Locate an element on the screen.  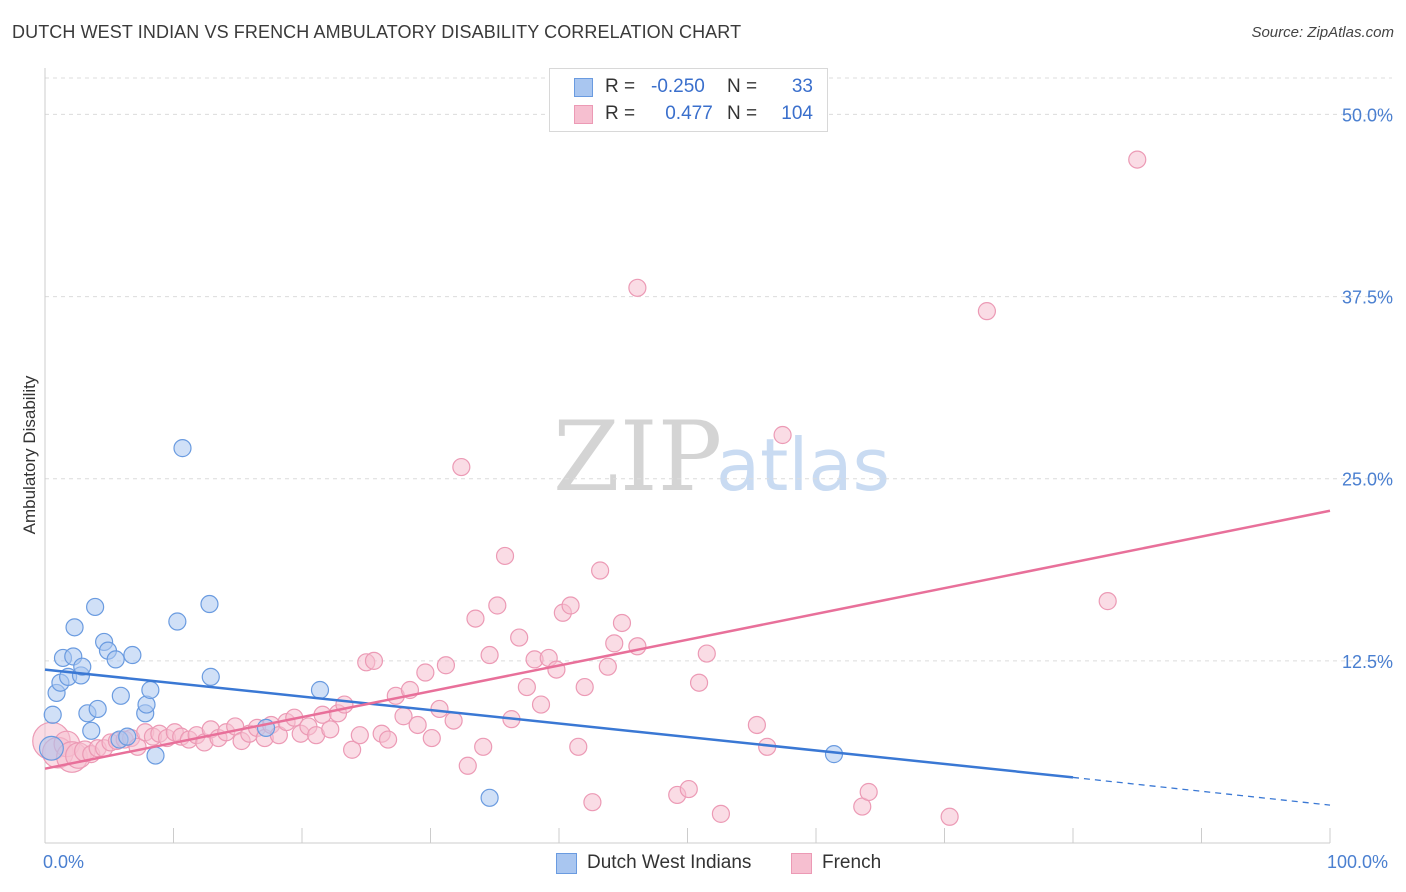
source-label: Source: ZipAtlas.com is located at coordinates (1322, 32).